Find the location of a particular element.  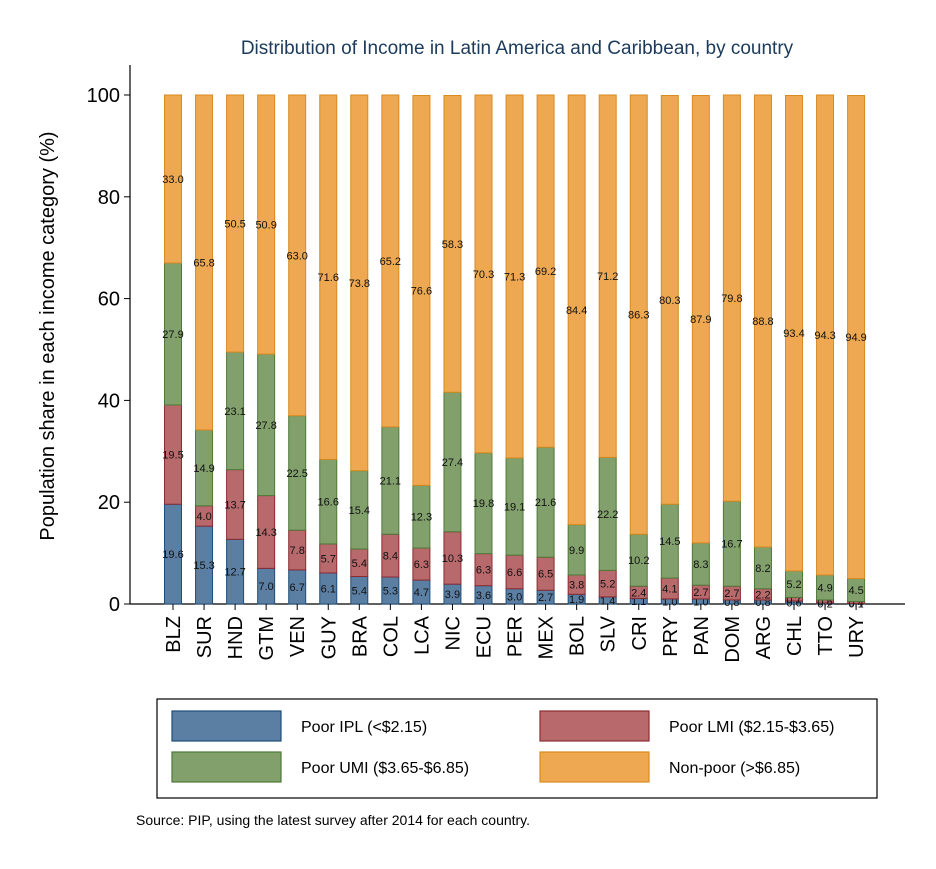

x-tick-label: ARG is located at coordinates (764, 637).